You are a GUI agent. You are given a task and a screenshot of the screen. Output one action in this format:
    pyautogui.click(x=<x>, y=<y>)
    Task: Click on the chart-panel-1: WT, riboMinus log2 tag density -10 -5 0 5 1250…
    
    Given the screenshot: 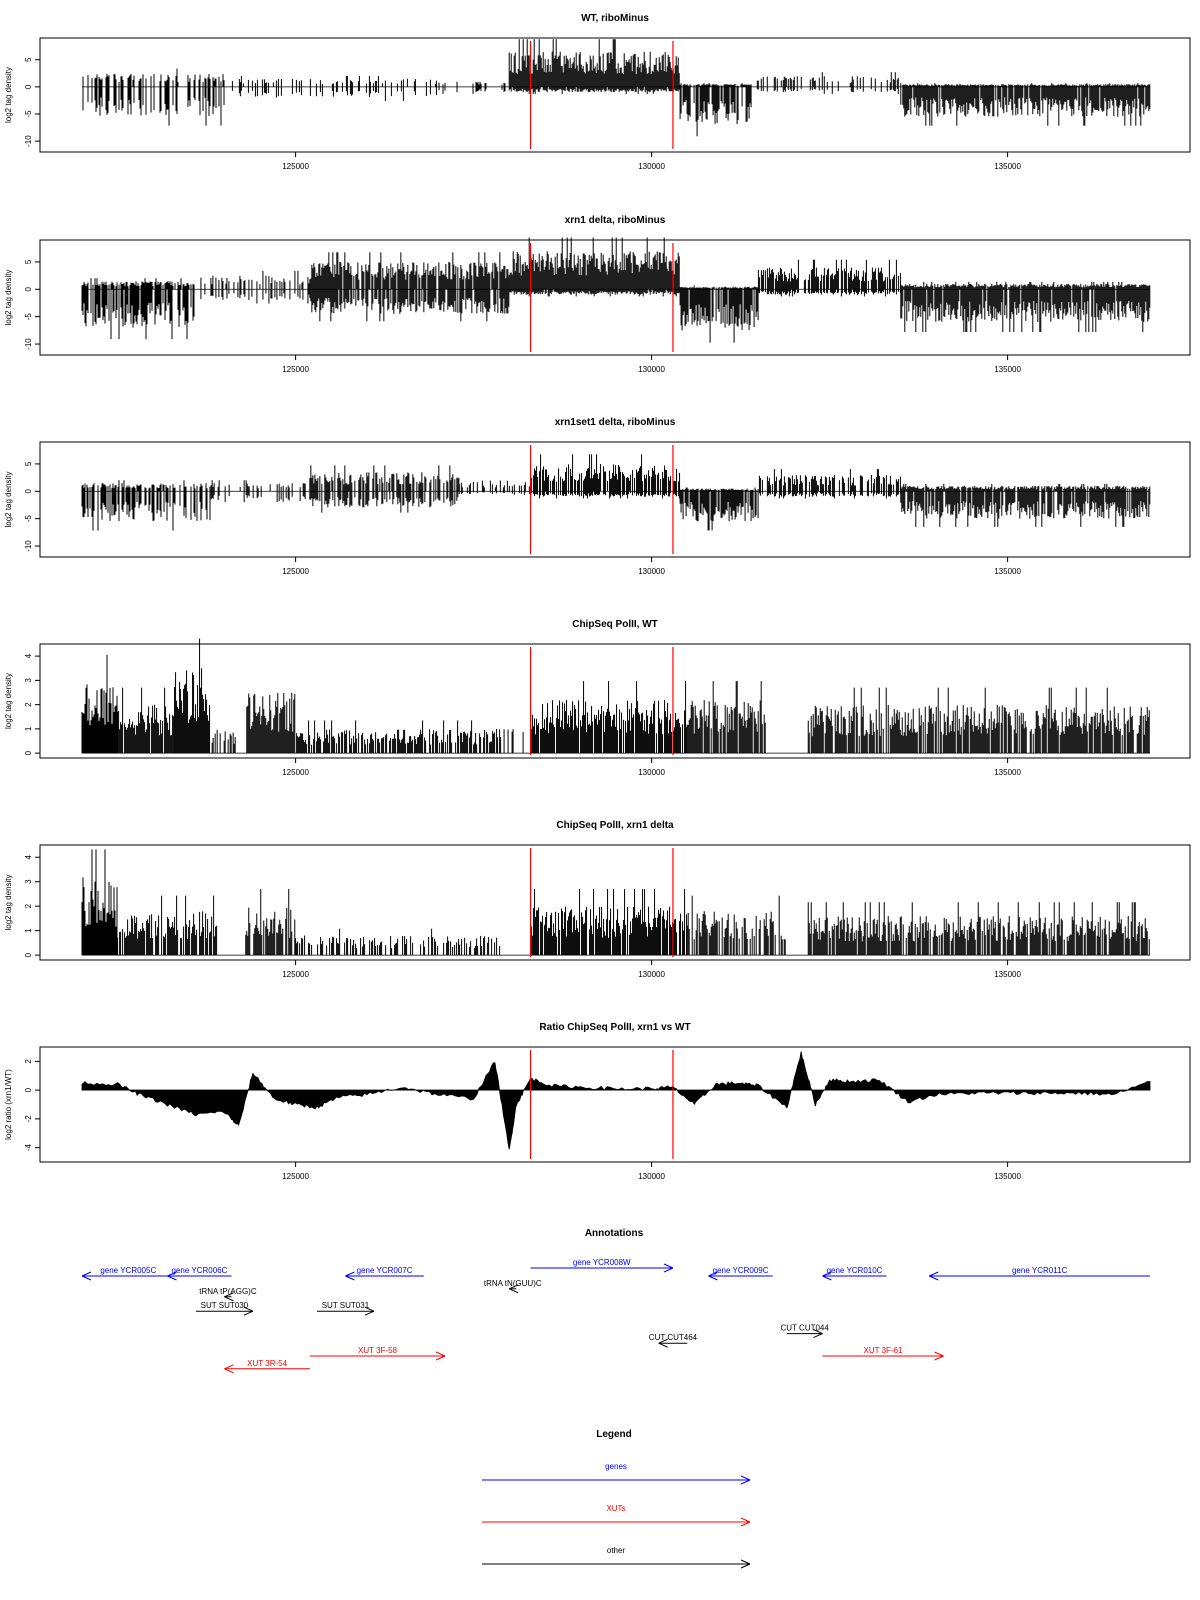 What is the action you would take?
    pyautogui.click(x=597, y=92)
    